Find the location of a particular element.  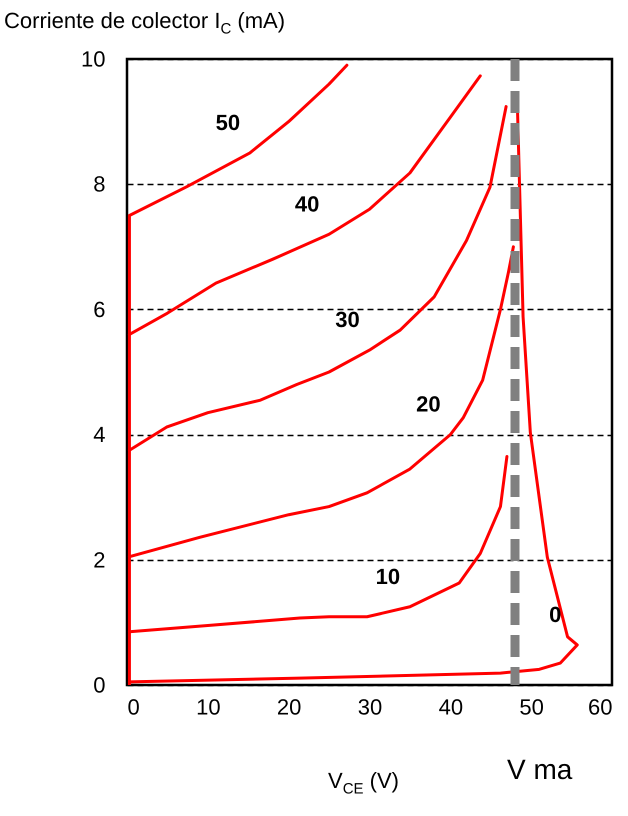

ref-line-label: V ma is located at coordinates (540, 769).